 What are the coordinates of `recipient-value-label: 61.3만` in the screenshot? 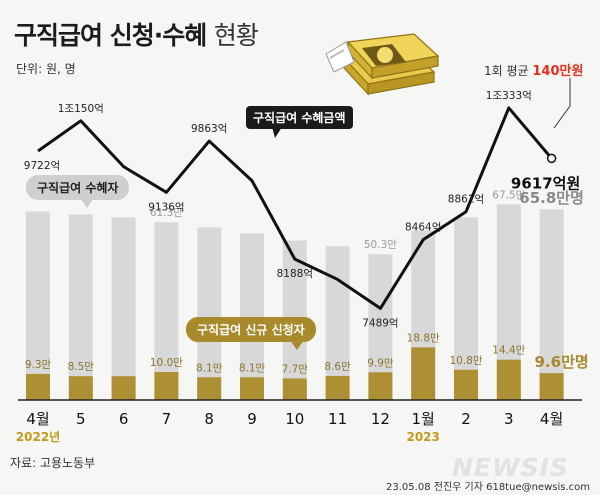 It's located at (166, 213).